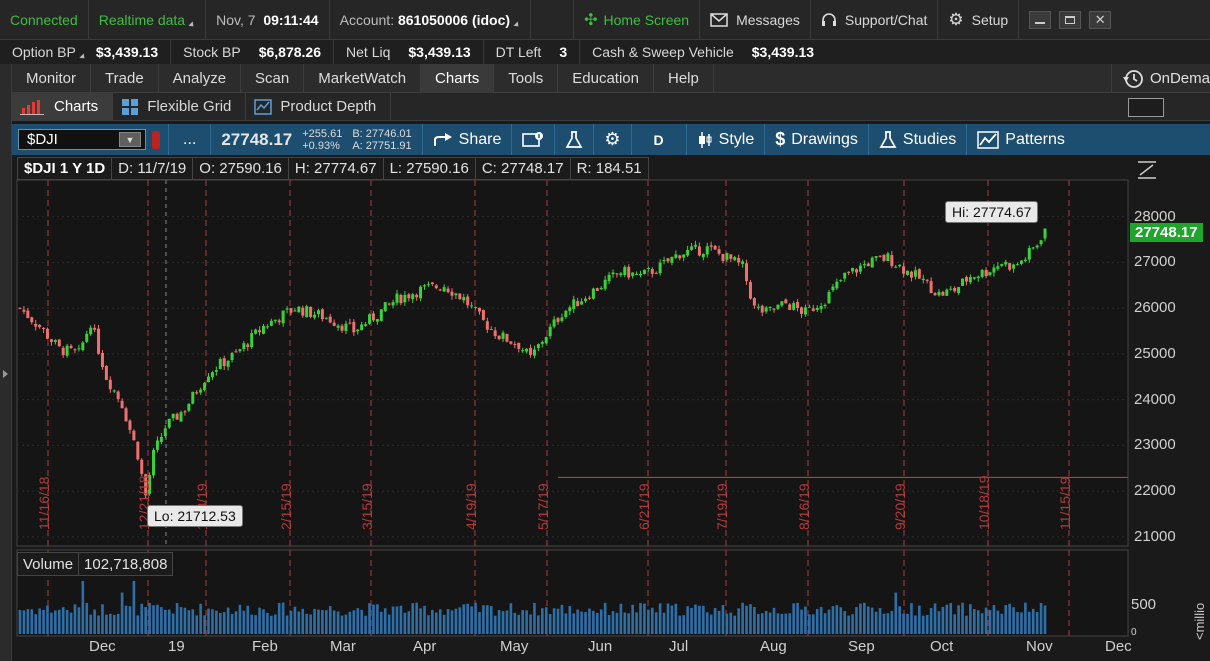  I want to click on studies-button: Studies, so click(918, 139).